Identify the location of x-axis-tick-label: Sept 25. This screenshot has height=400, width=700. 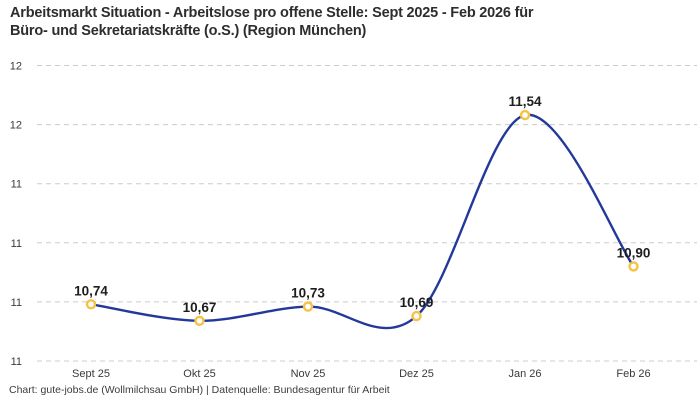
(91, 374).